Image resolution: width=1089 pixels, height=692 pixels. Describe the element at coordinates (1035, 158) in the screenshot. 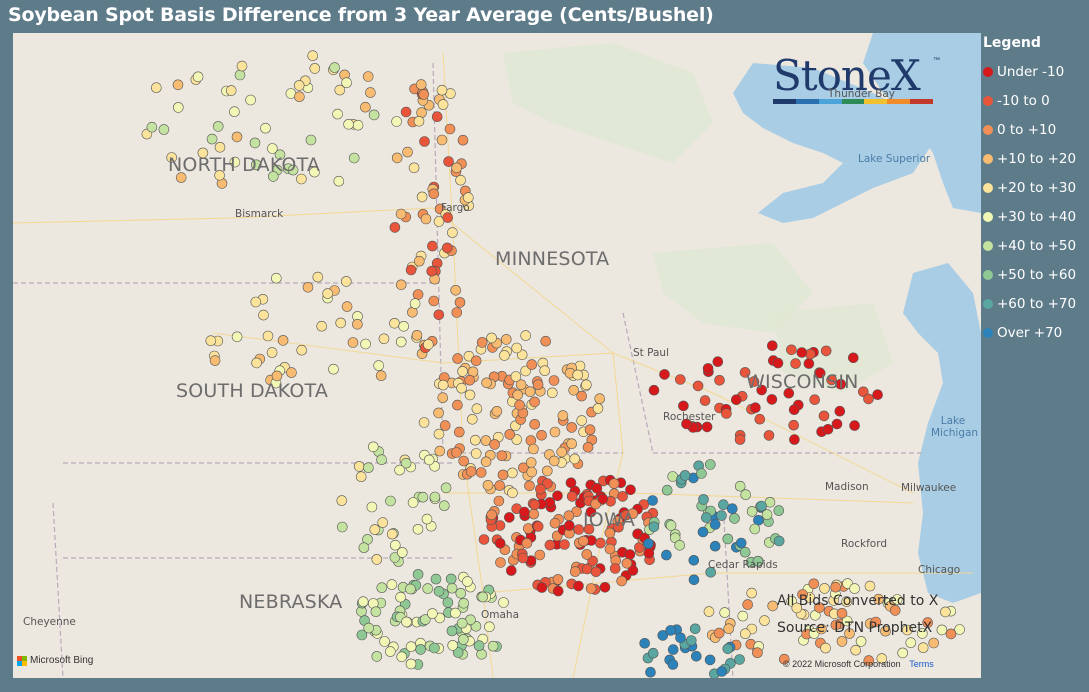

I see `legend-item: +10 to +20` at that location.